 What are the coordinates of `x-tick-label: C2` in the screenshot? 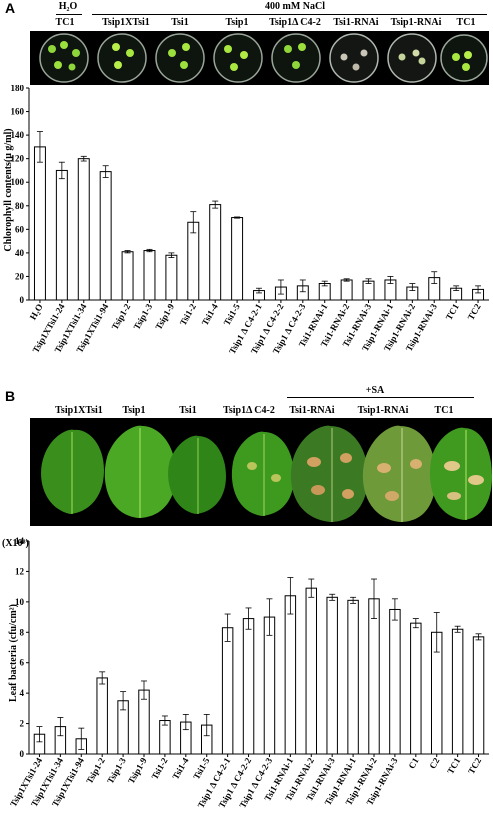 It's located at (434, 763).